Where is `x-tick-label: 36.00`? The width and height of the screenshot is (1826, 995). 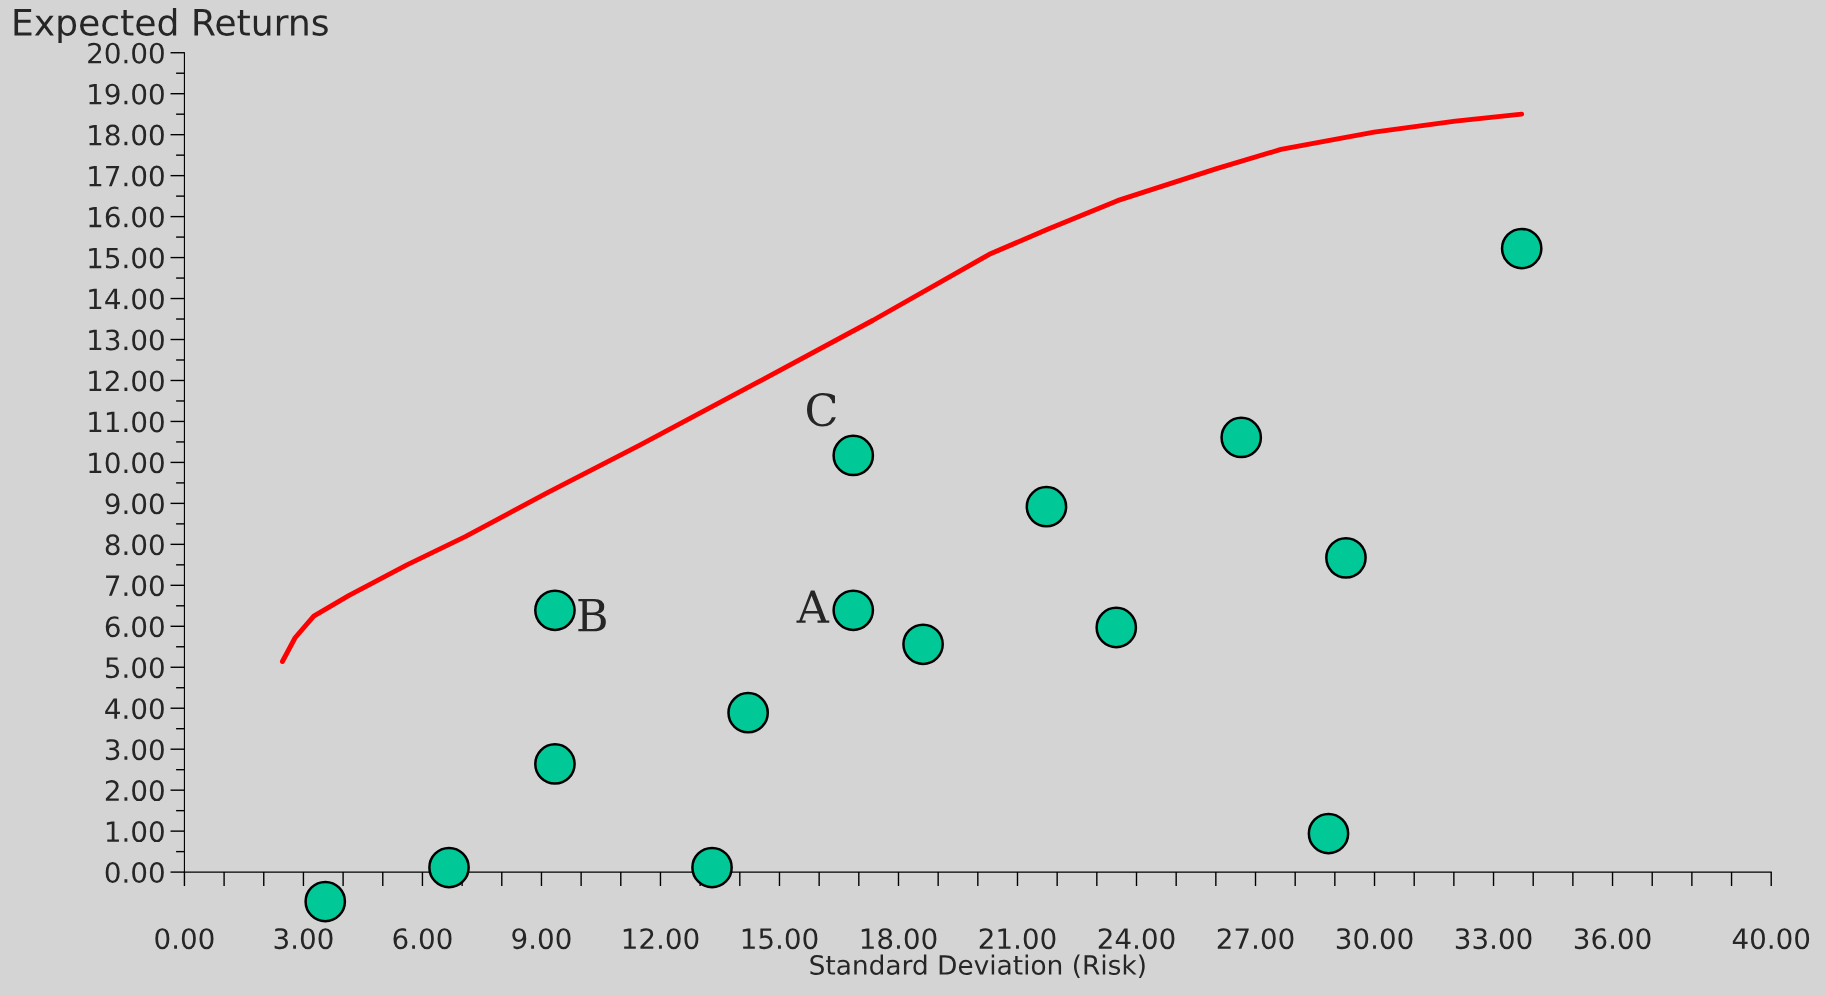
x-tick-label: 36.00 is located at coordinates (1612, 939).